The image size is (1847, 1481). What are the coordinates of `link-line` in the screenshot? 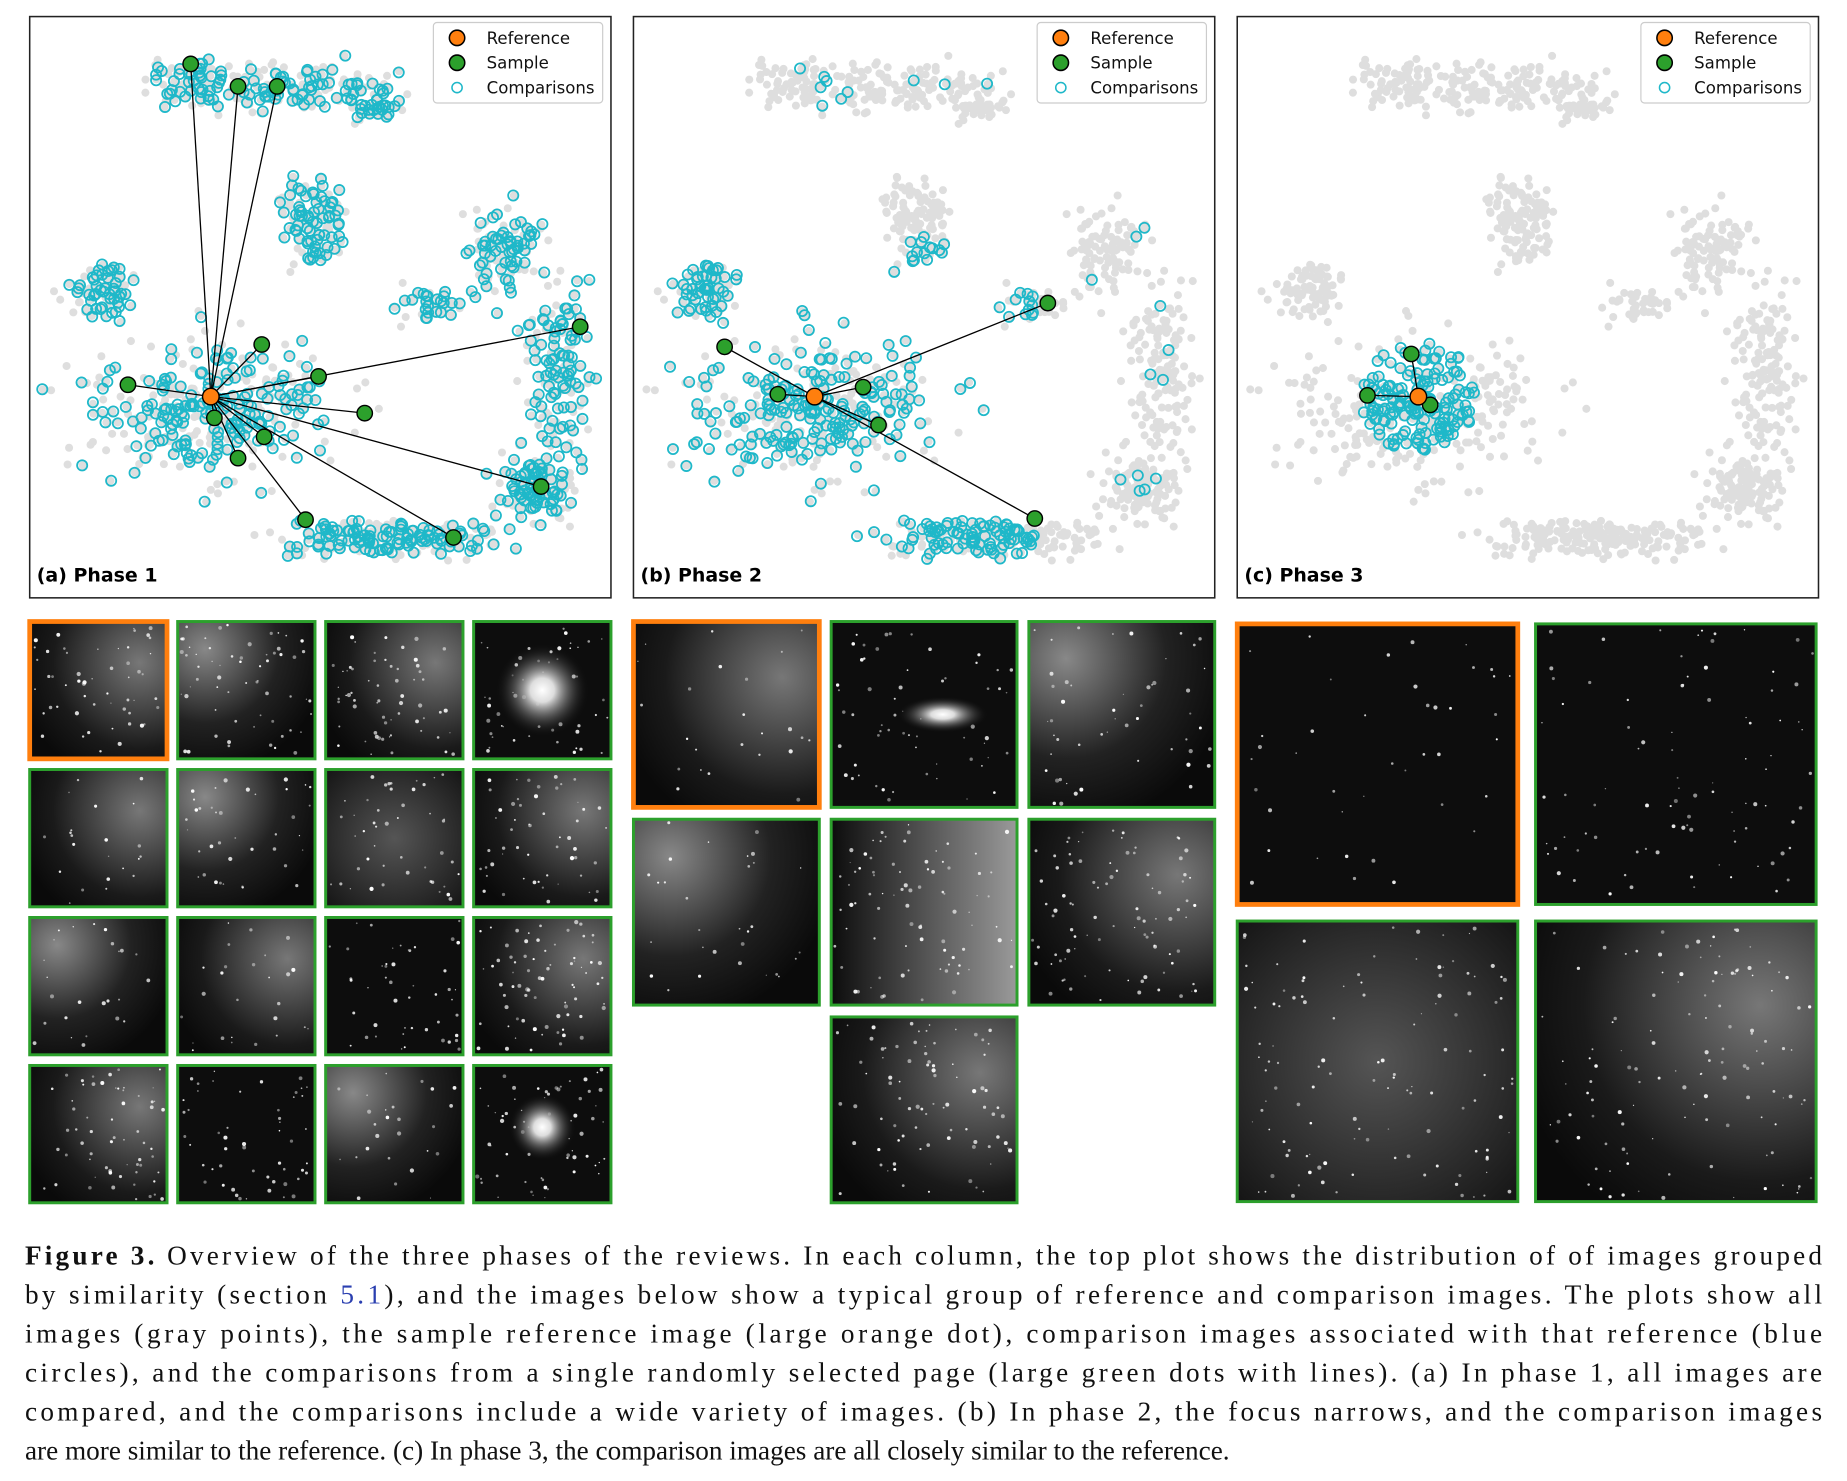 It's located at (332, 467).